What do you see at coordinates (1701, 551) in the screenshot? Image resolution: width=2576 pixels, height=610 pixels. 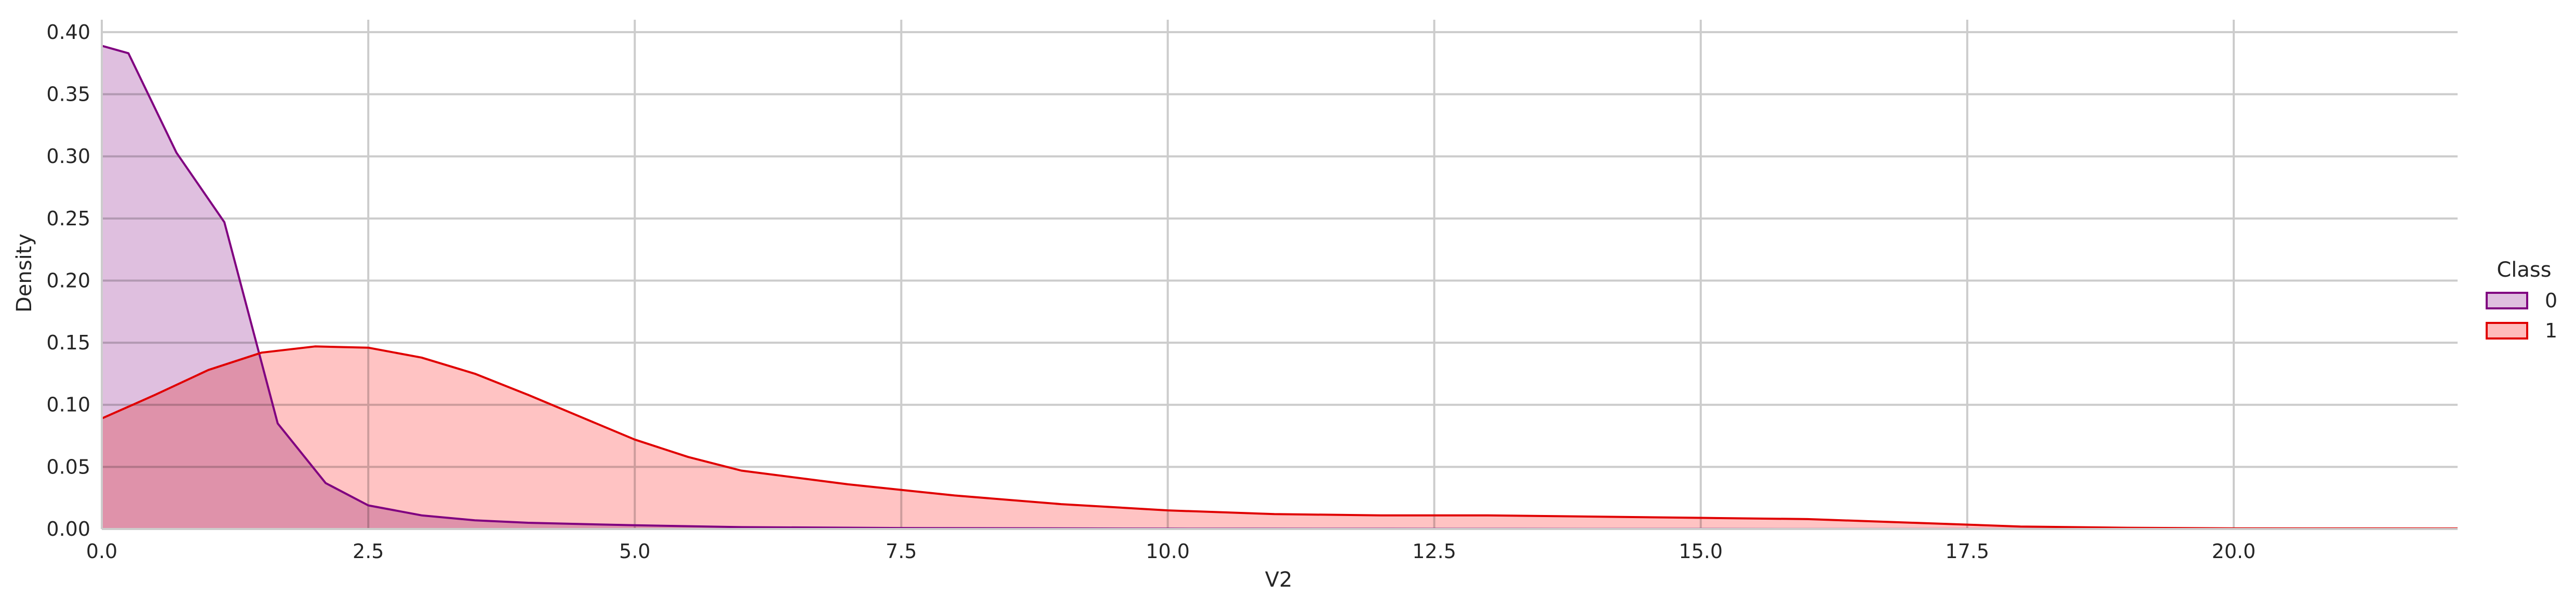 I see `x-tick-label: 15.0` at bounding box center [1701, 551].